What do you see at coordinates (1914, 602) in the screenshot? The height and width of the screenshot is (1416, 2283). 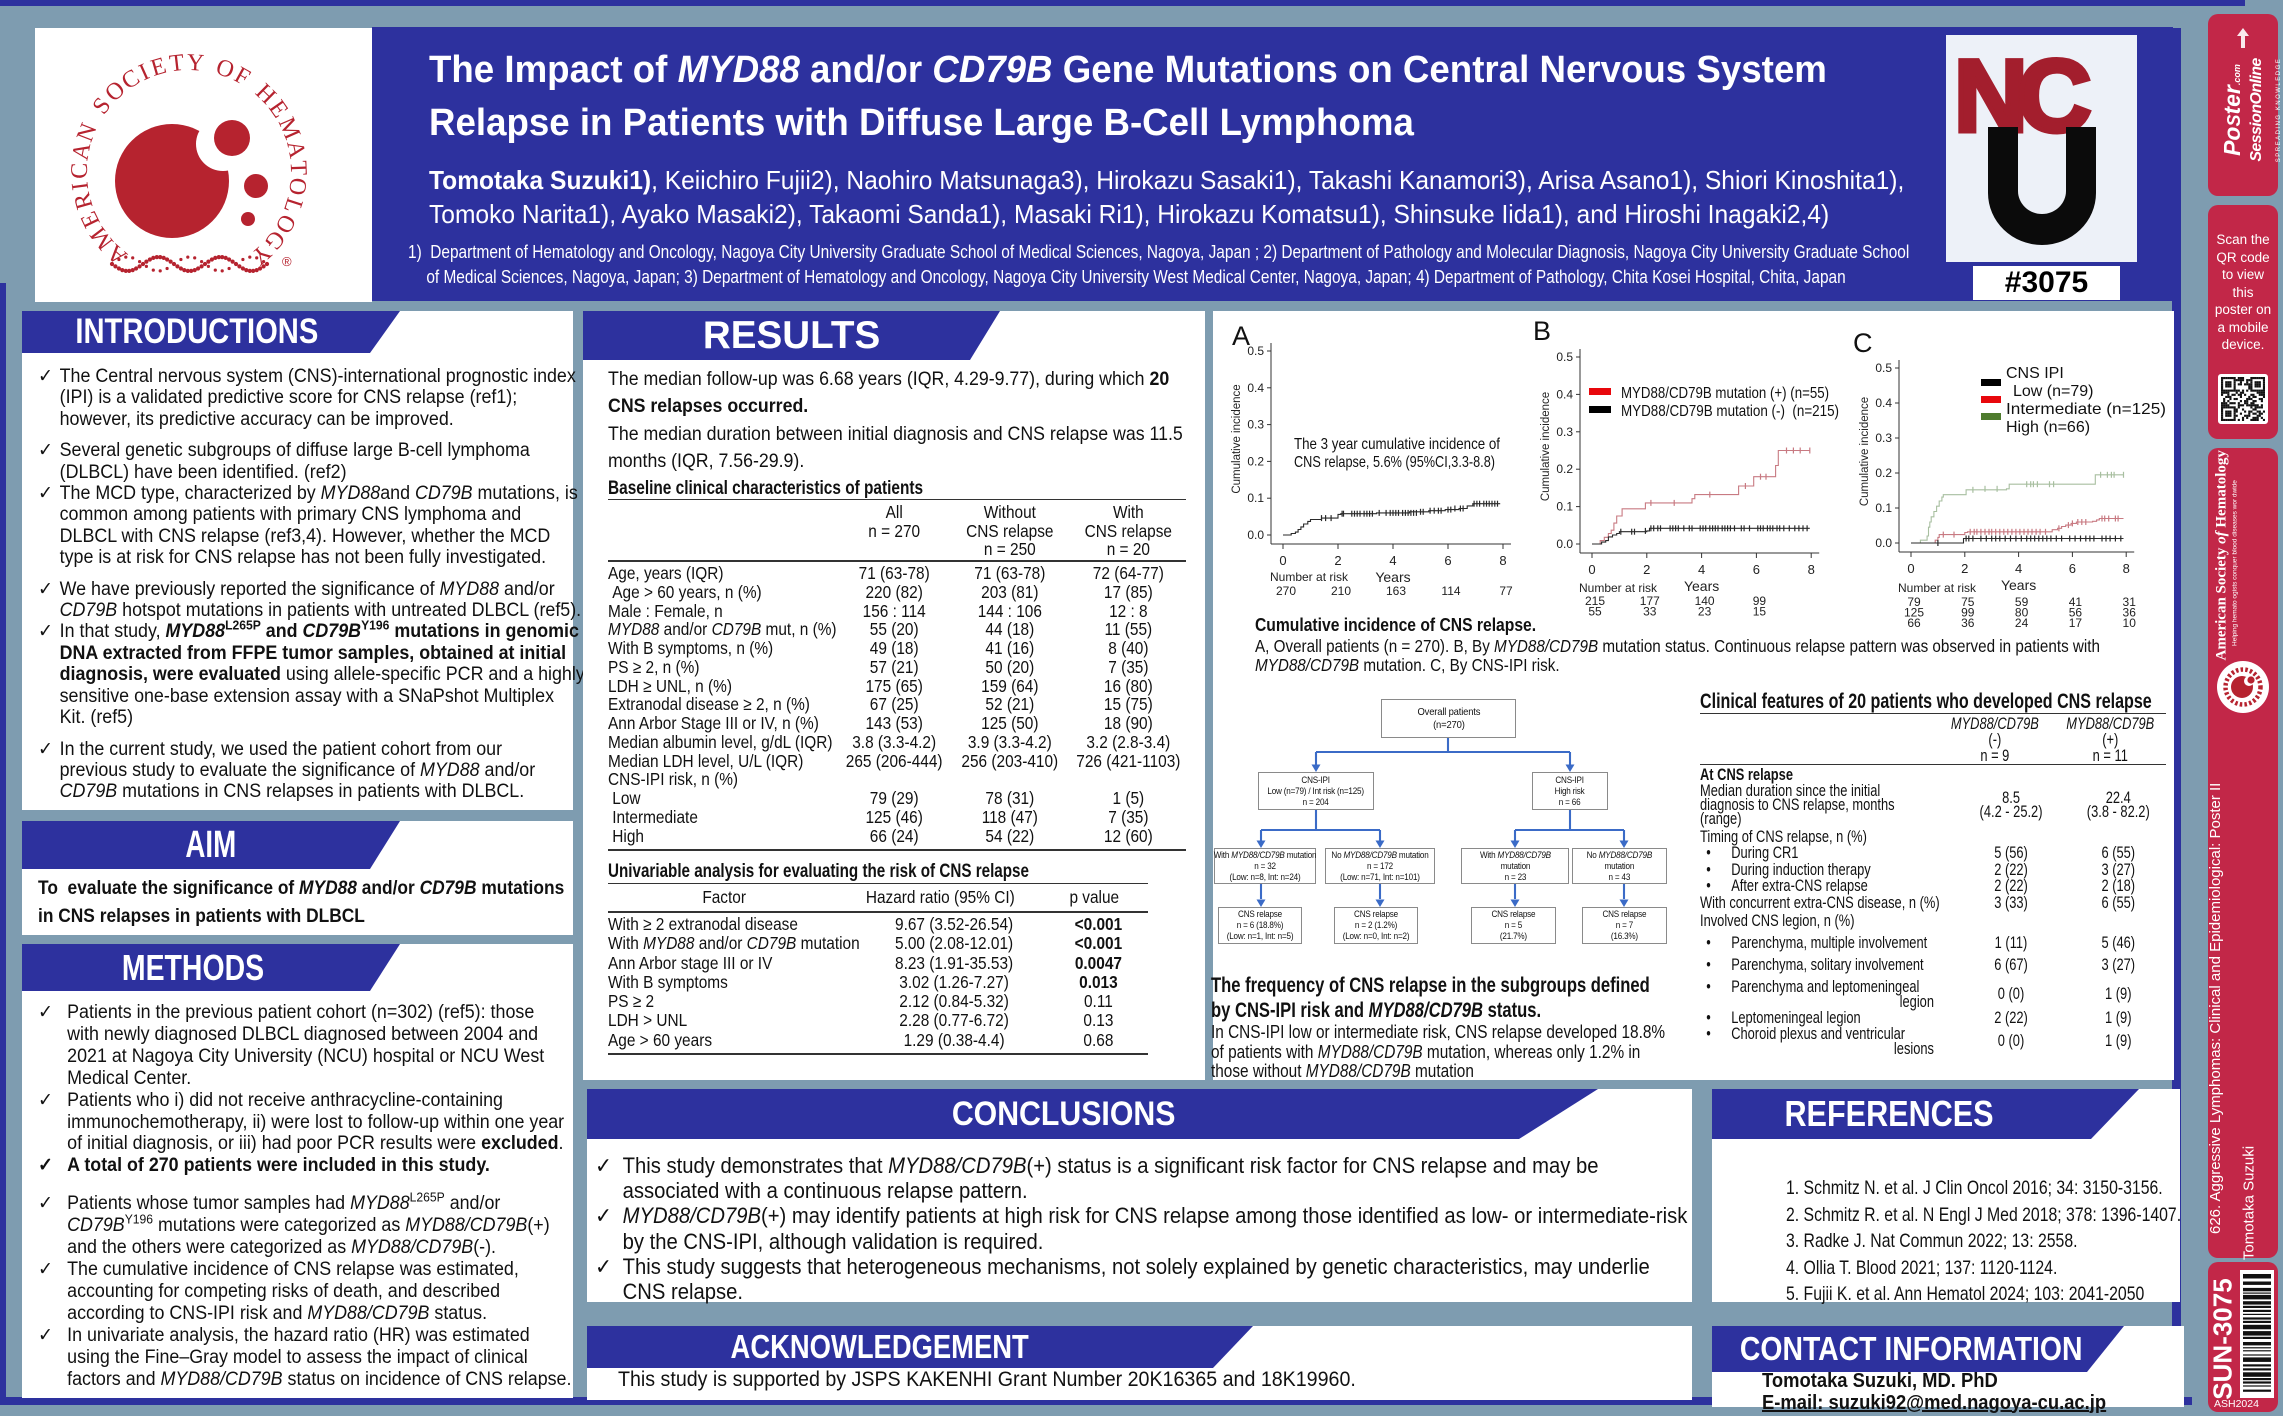 I see `svg-text: 79` at bounding box center [1914, 602].